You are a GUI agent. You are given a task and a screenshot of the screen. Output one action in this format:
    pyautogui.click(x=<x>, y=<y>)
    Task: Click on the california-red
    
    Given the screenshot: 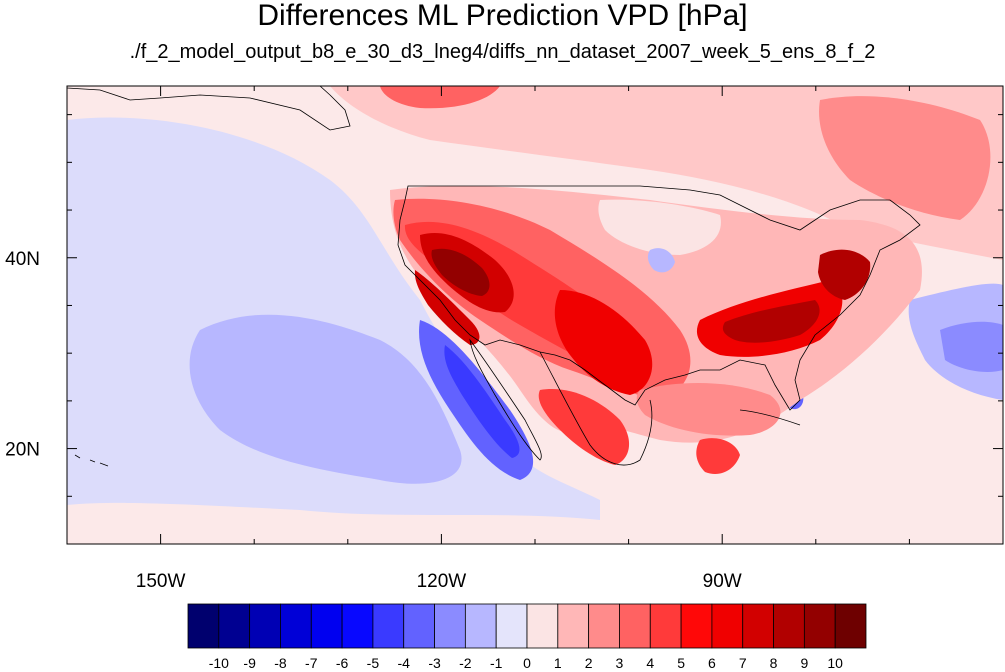 What is the action you would take?
    pyautogui.click(x=447, y=307)
    